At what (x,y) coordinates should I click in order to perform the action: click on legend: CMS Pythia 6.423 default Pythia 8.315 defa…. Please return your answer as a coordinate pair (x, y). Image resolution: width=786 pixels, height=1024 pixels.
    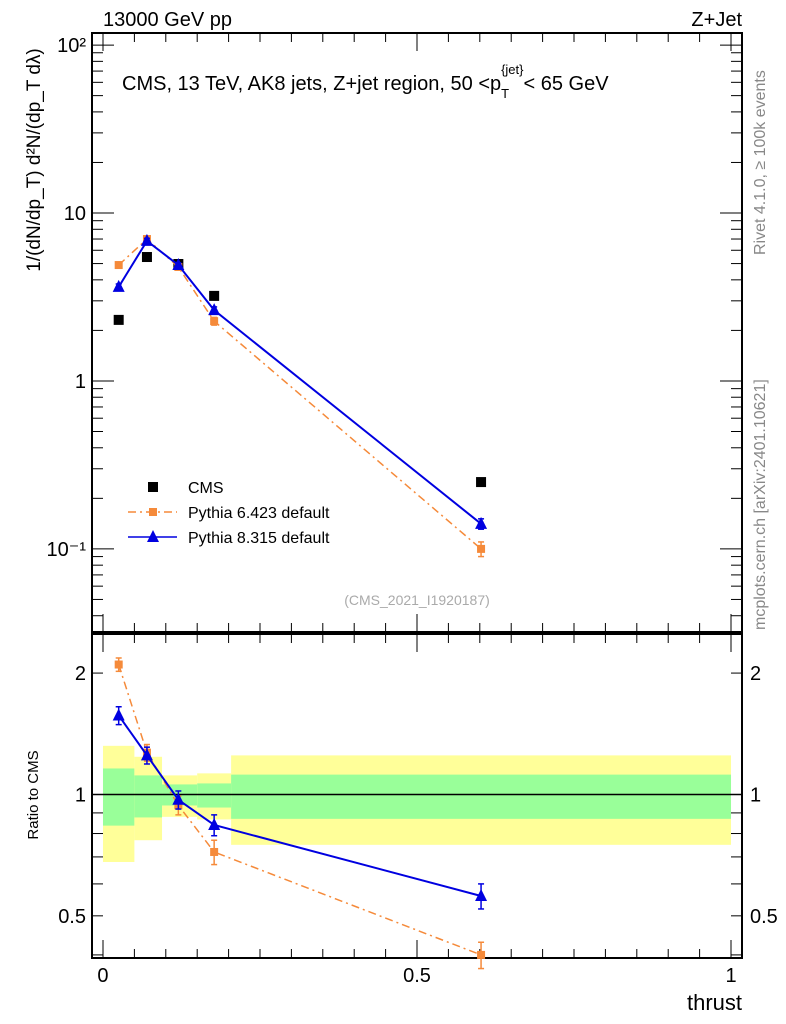
    Looking at the image, I should click on (229, 513).